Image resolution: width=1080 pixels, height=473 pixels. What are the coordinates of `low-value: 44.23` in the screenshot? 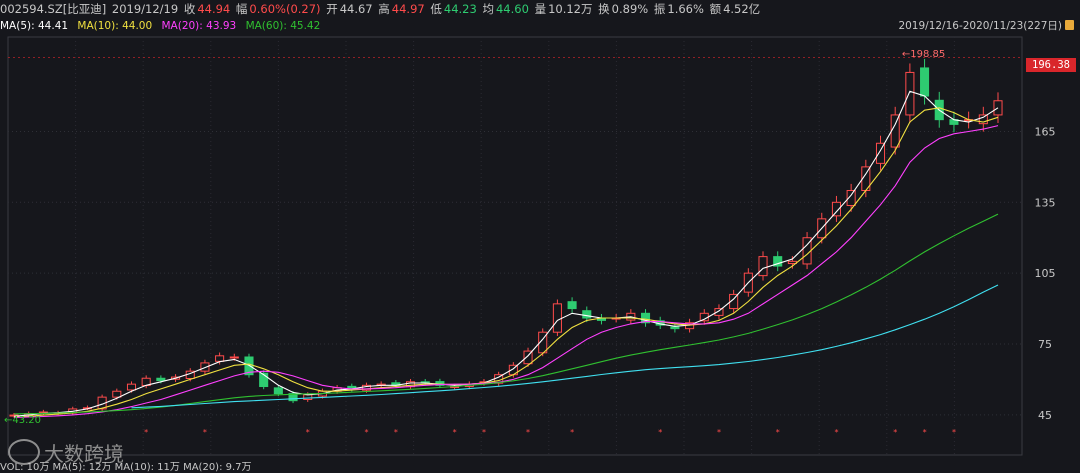 It's located at (460, 9).